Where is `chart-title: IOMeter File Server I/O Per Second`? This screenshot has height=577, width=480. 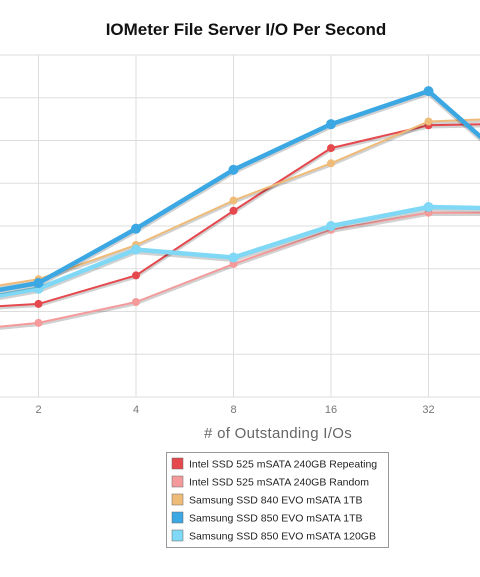
chart-title: IOMeter File Server I/O Per Second is located at coordinates (246, 29).